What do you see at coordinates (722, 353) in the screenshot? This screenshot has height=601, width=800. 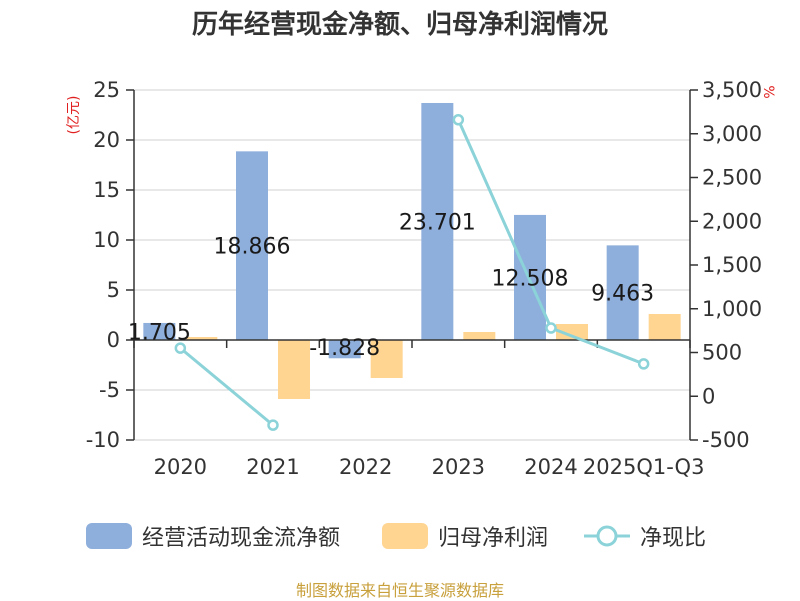 I see `right-tick-label: 500` at bounding box center [722, 353].